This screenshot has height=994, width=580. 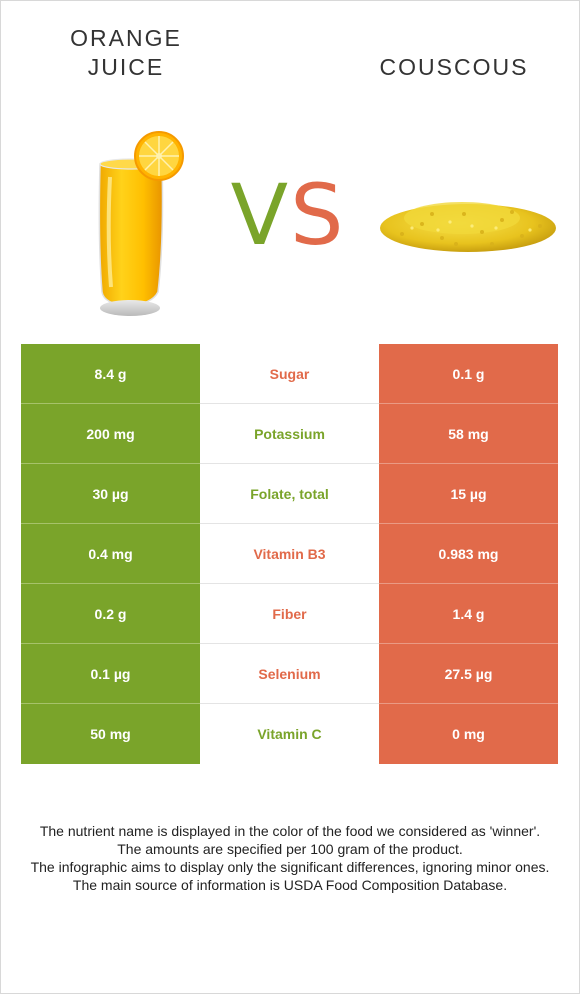 I want to click on table-row: 8.4 g Sugar 0.1 g, so click(x=289, y=374).